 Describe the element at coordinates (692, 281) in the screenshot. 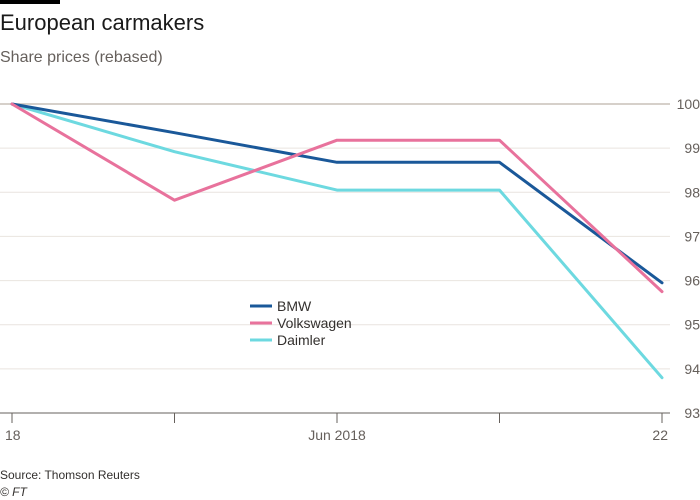

I see `y-tick-label: 96` at that location.